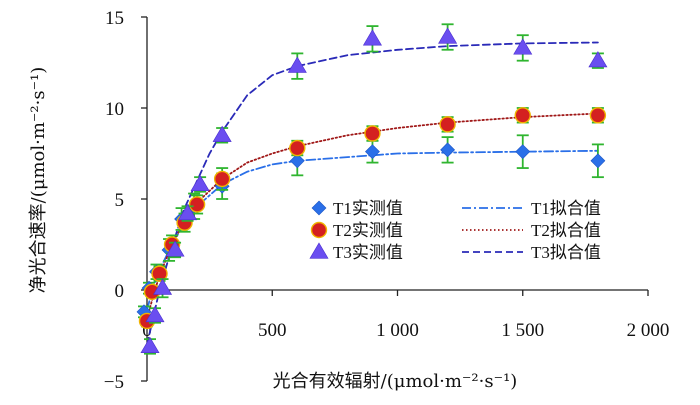 Image resolution: width=700 pixels, height=405 pixels. What do you see at coordinates (648, 330) in the screenshot?
I see `x-tick-label: 2 000` at bounding box center [648, 330].